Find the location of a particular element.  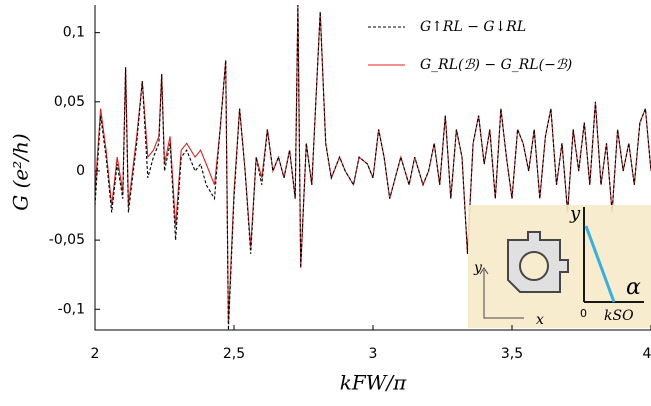

y-tick-label: 0,1 is located at coordinates (74, 33).